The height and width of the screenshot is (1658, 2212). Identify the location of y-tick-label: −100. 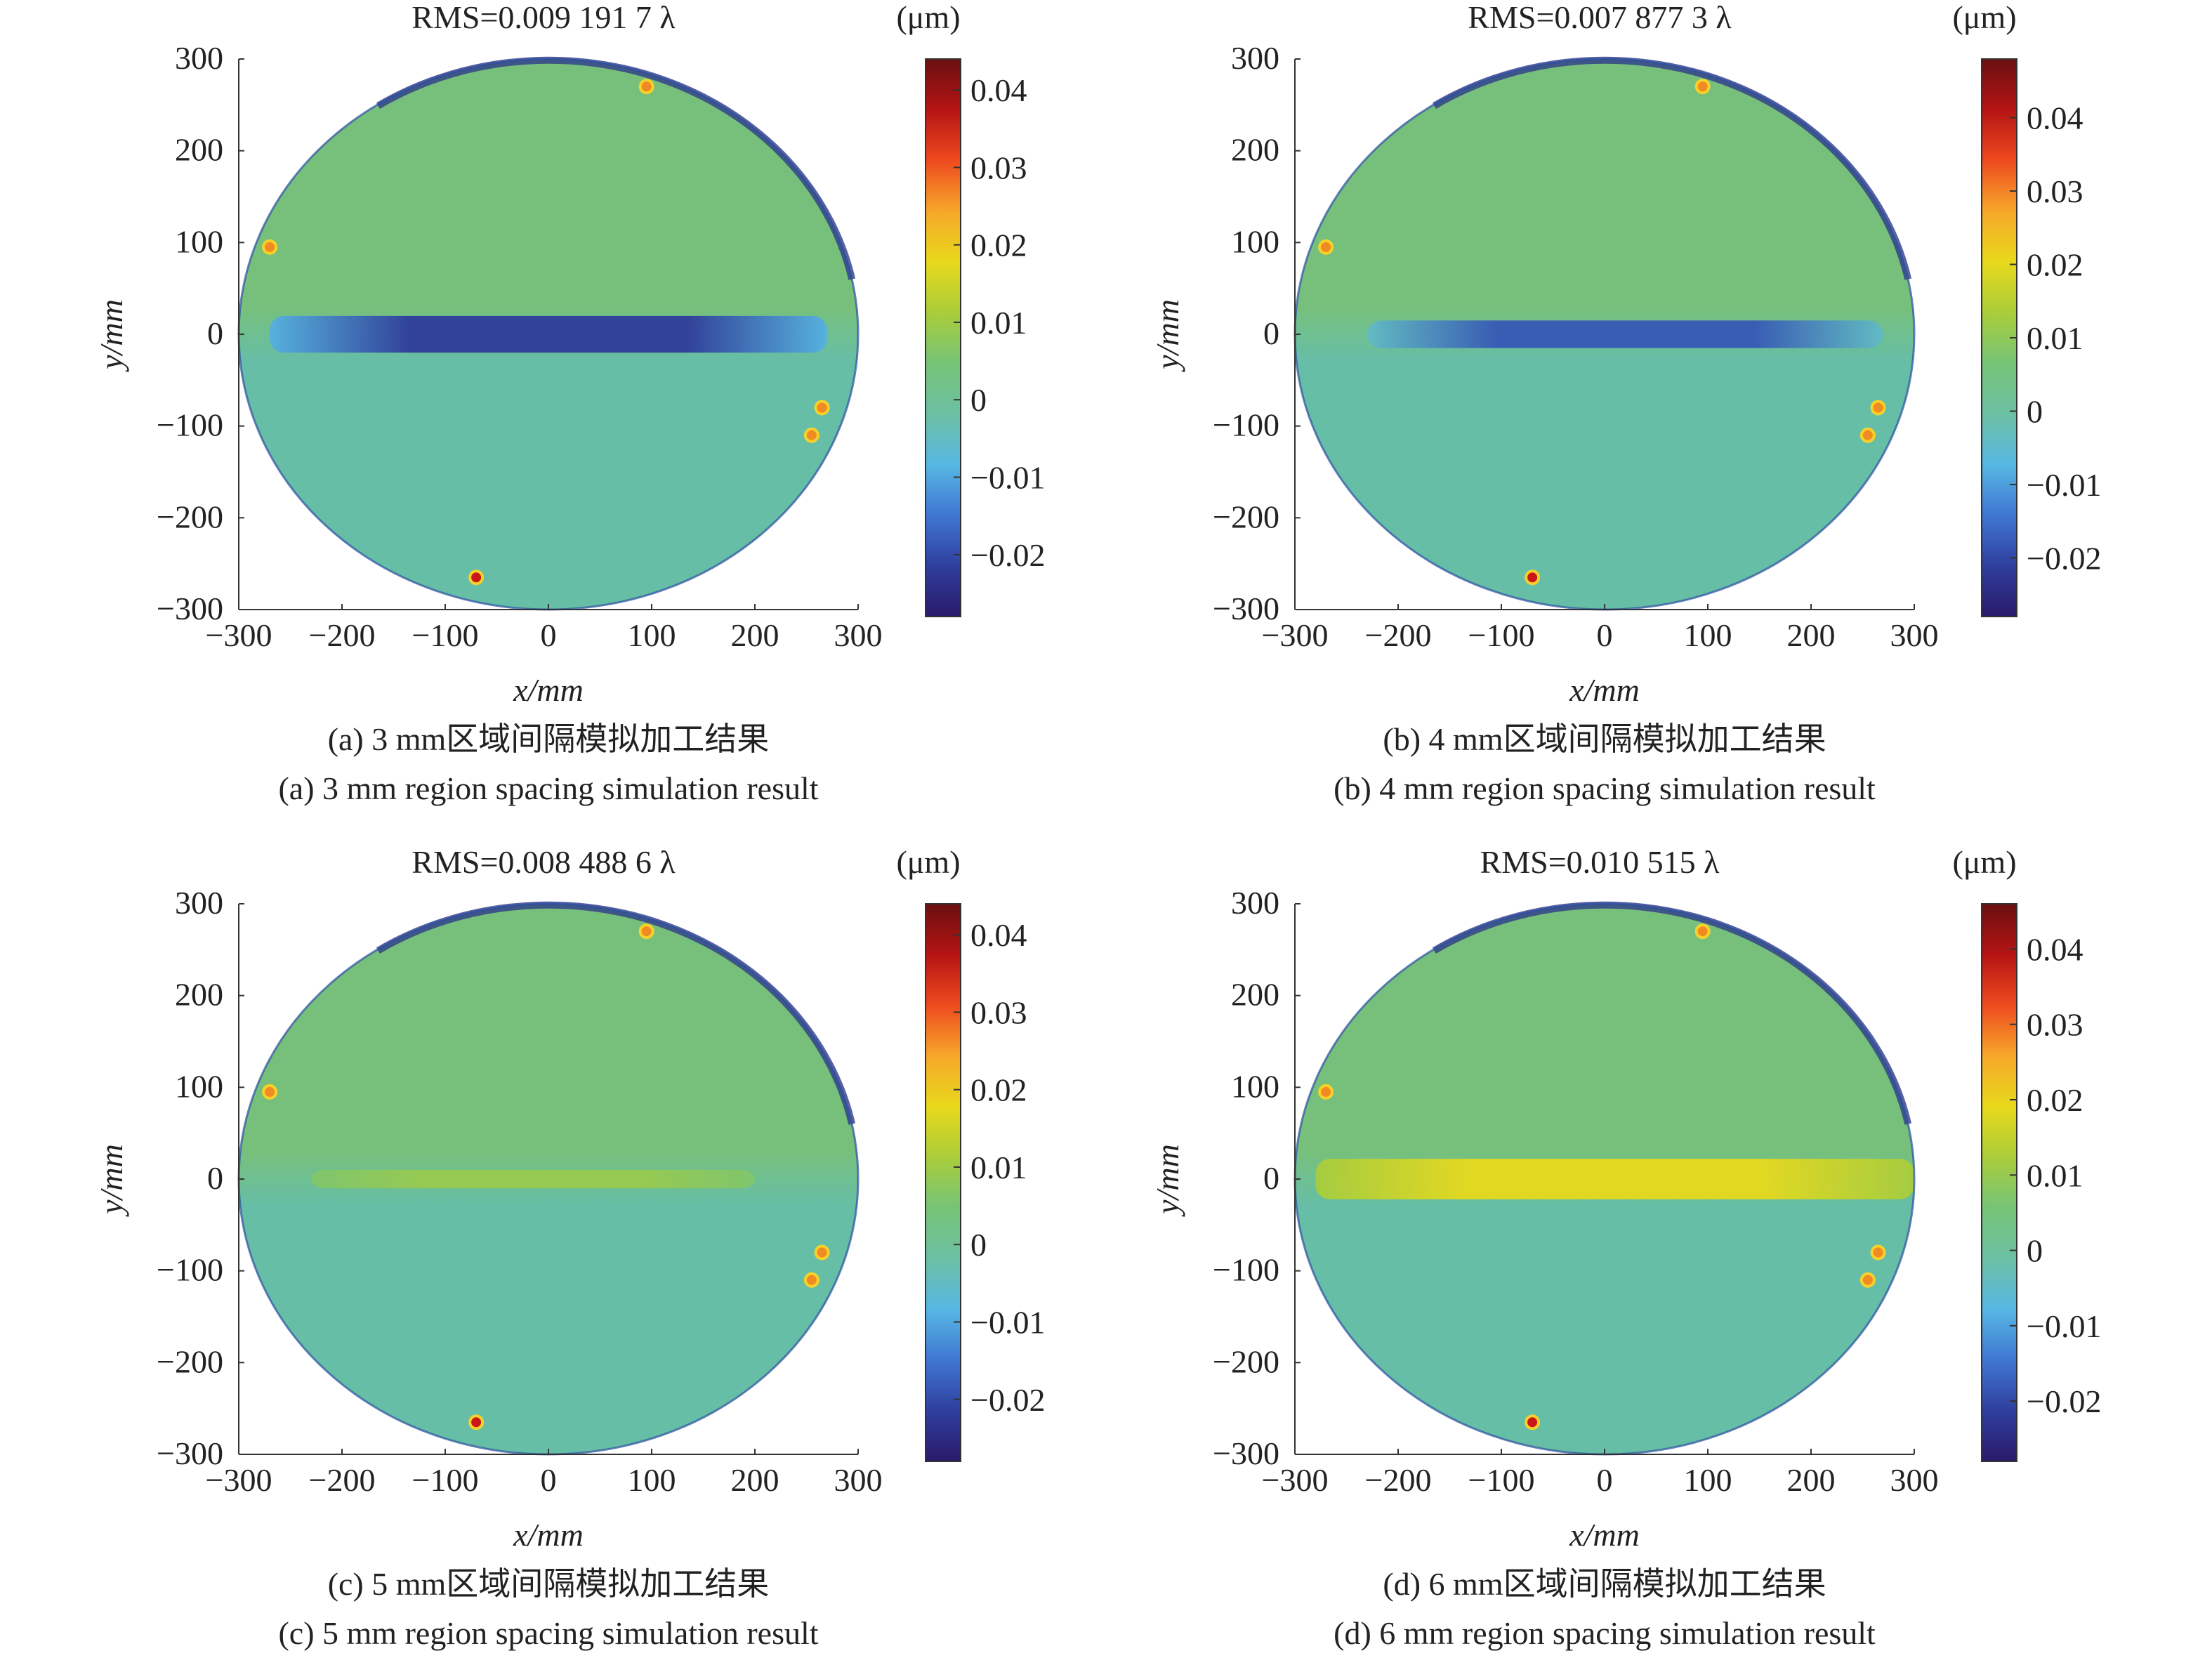
(1246, 425).